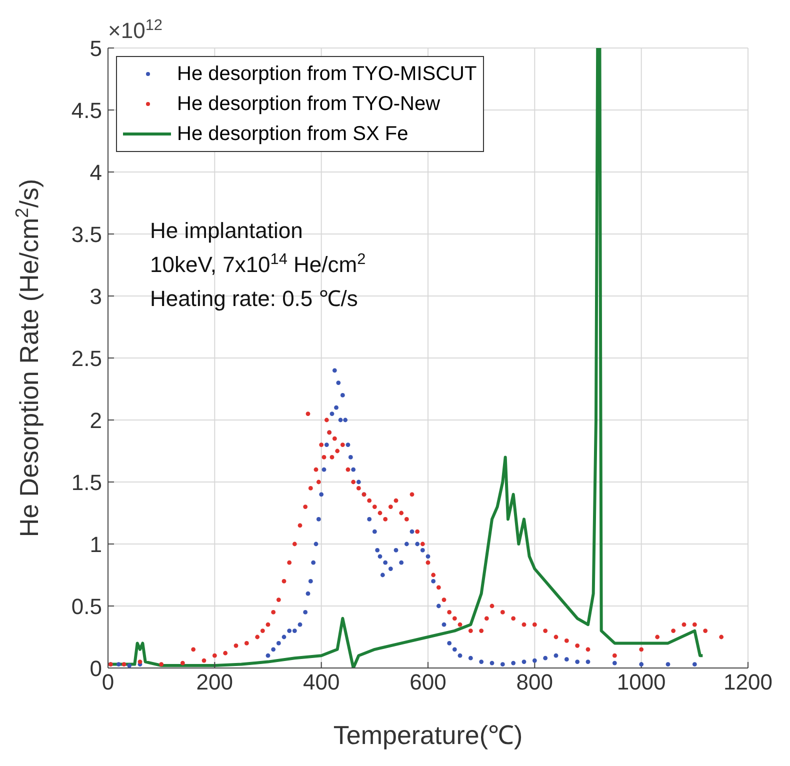 This screenshot has width=790, height=766. What do you see at coordinates (748, 682) in the screenshot?
I see `x-tick-label: 1200` at bounding box center [748, 682].